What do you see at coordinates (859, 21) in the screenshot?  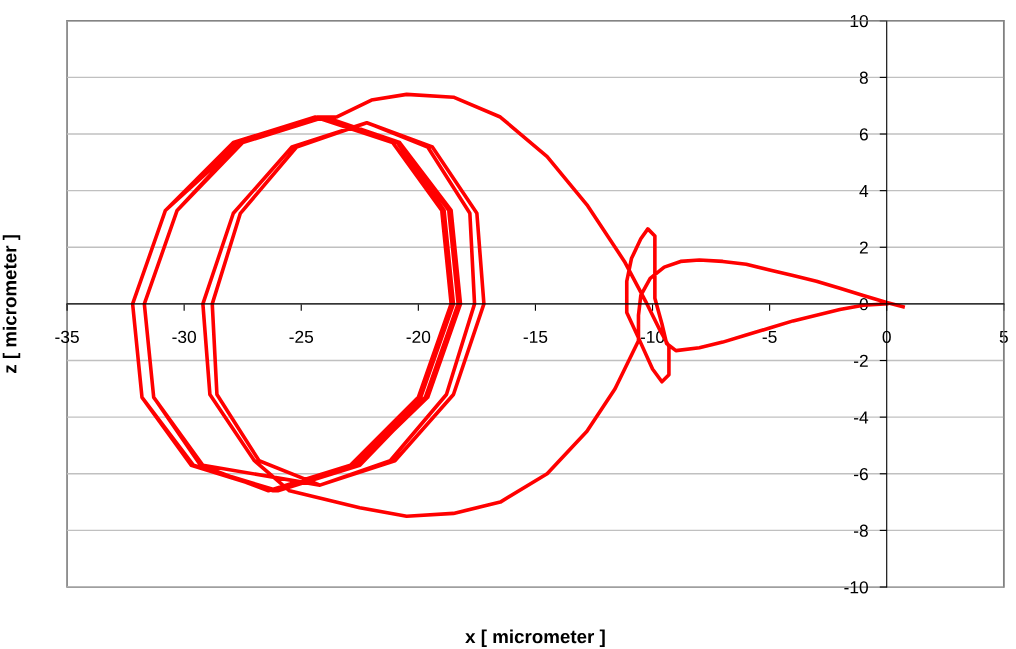 I see `y-tick-label: 10` at bounding box center [859, 21].